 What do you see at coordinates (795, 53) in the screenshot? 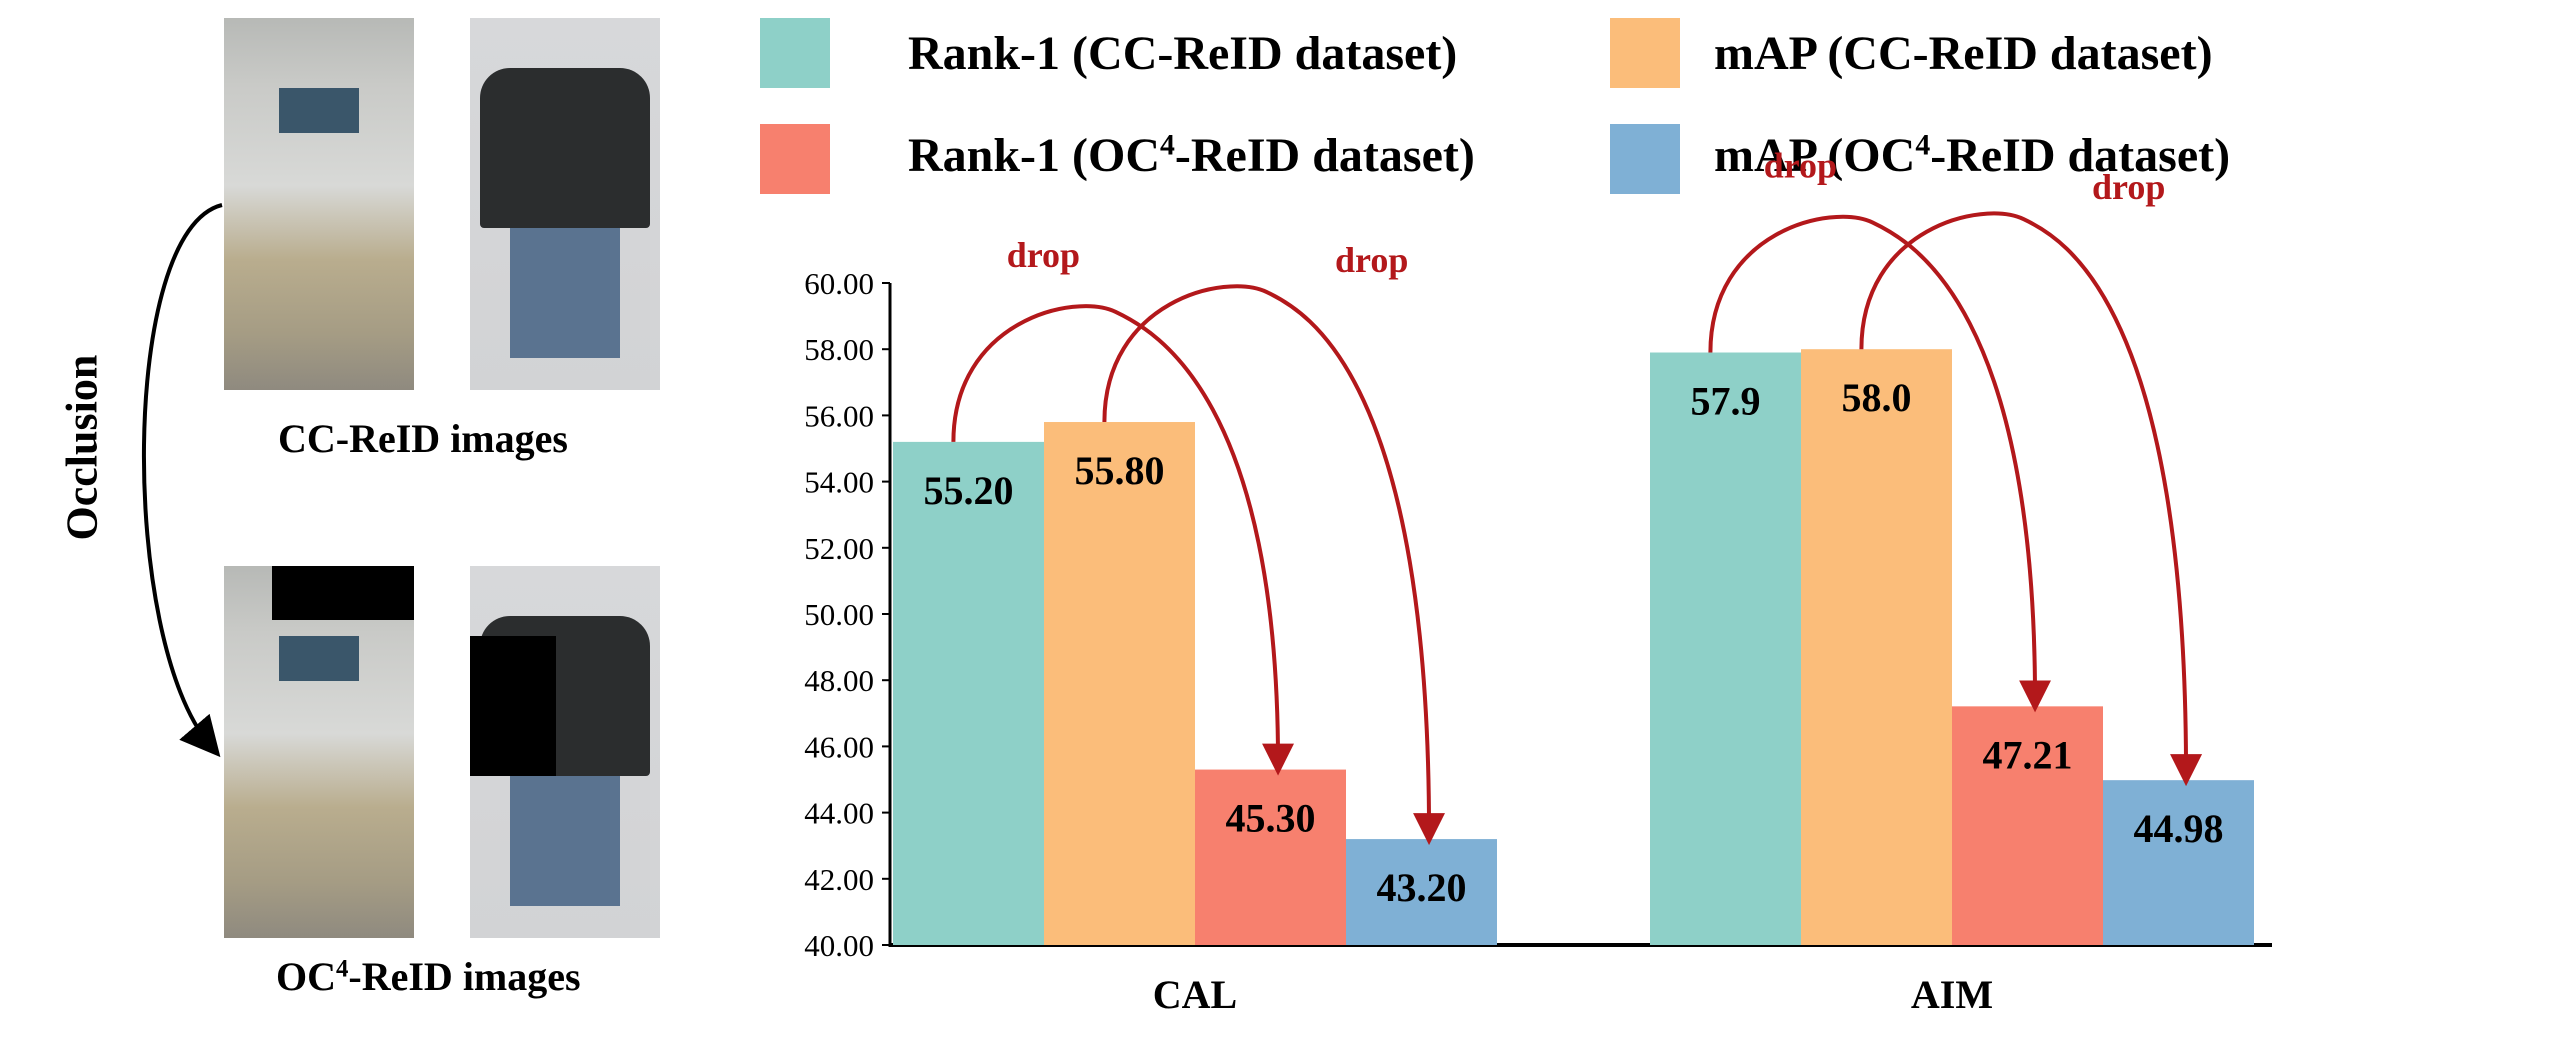
I see `legend-swatch-rank1-cc` at bounding box center [795, 53].